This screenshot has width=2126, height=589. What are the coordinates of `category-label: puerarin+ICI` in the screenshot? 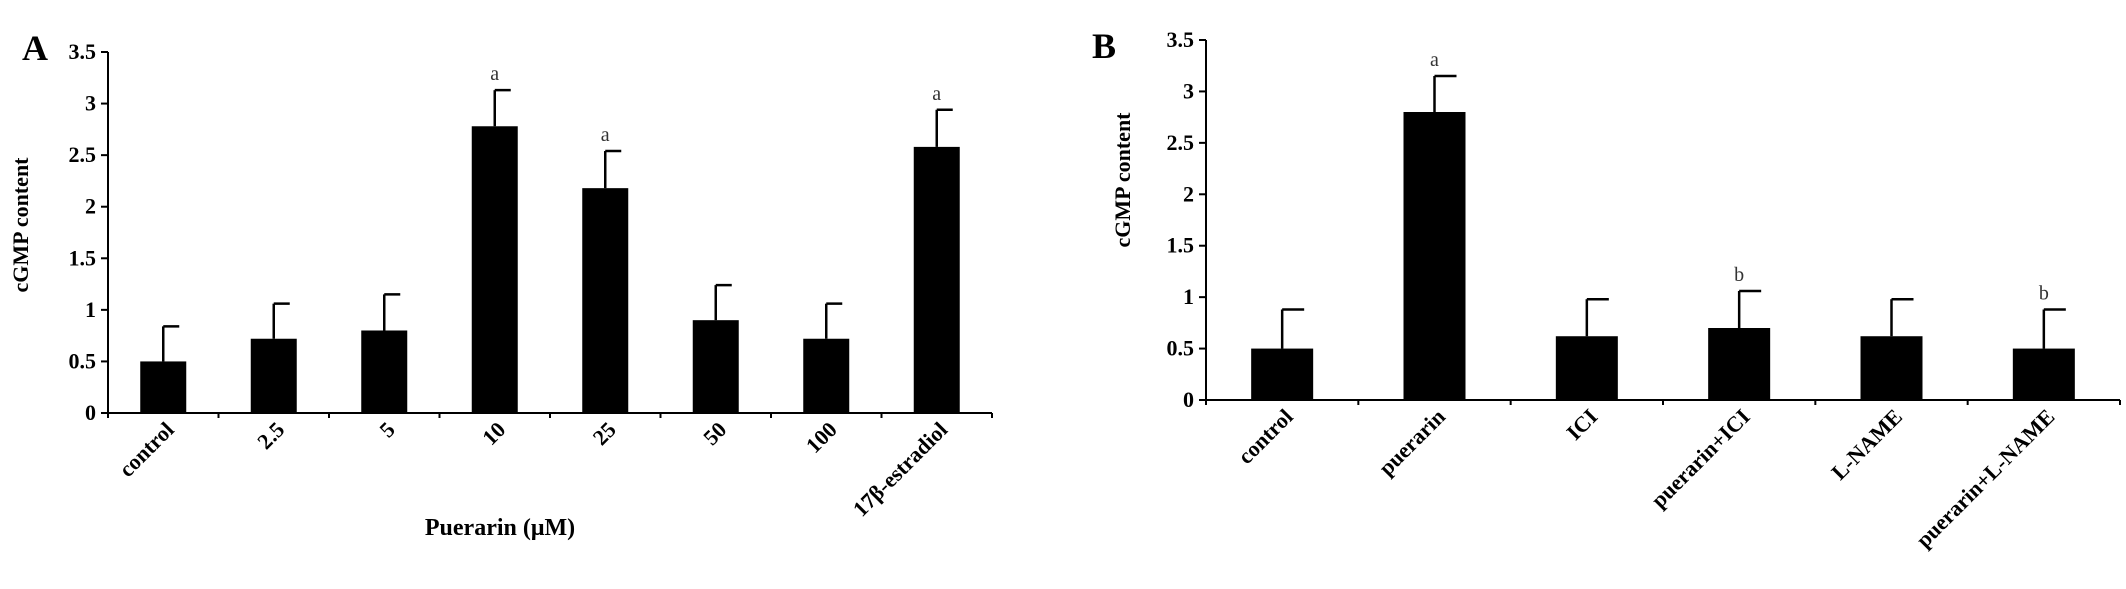 It's located at (1700, 458).